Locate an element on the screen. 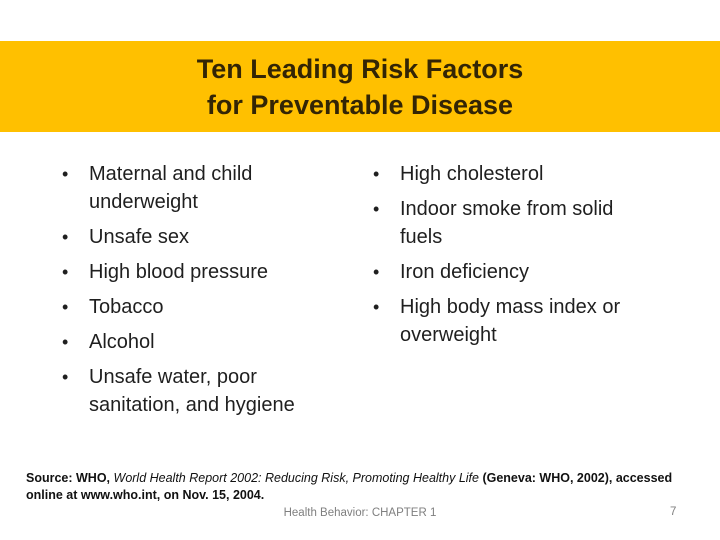 This screenshot has height=540, width=720. list-item: • Alcohol is located at coordinates (191, 342).